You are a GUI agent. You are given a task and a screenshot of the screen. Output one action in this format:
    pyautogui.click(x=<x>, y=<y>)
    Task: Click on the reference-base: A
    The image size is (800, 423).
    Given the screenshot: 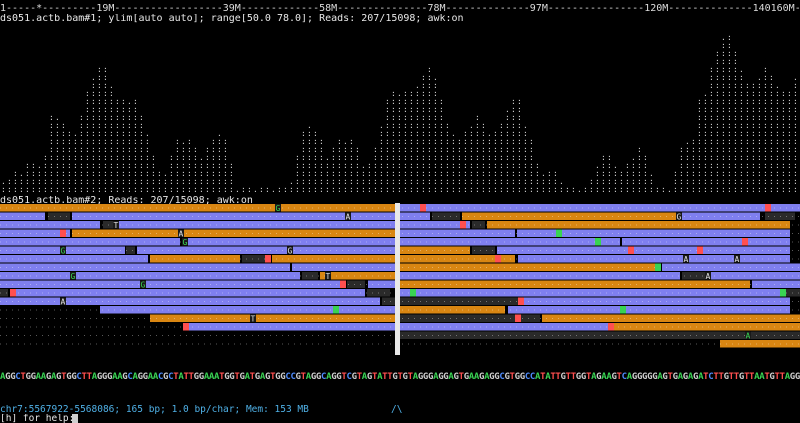 What is the action you would take?
    pyautogui.click(x=38, y=377)
    